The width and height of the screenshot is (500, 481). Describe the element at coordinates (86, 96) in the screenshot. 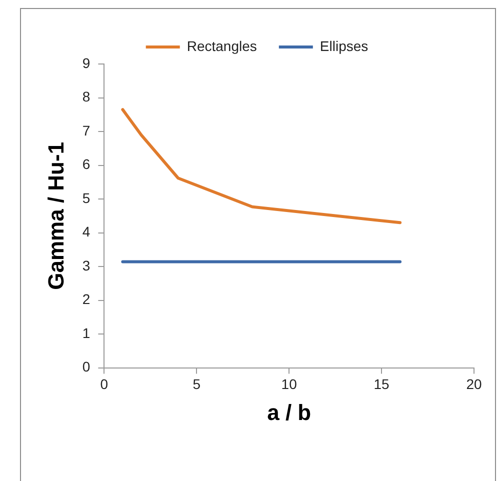

I see `y-tick-label: 8` at that location.